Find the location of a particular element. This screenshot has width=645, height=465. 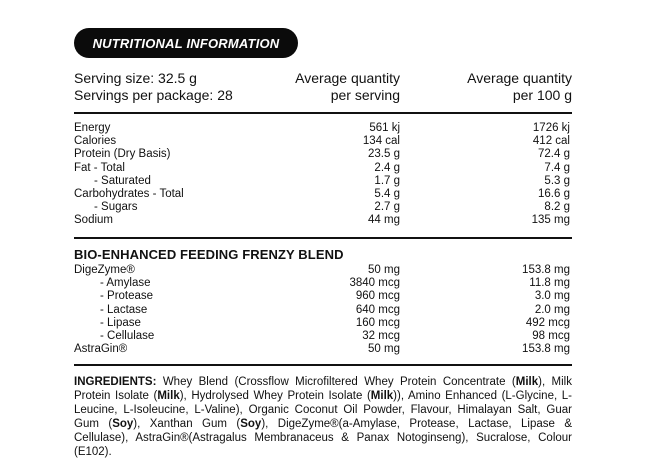

per-100g-value: 135 mg is located at coordinates (550, 220).